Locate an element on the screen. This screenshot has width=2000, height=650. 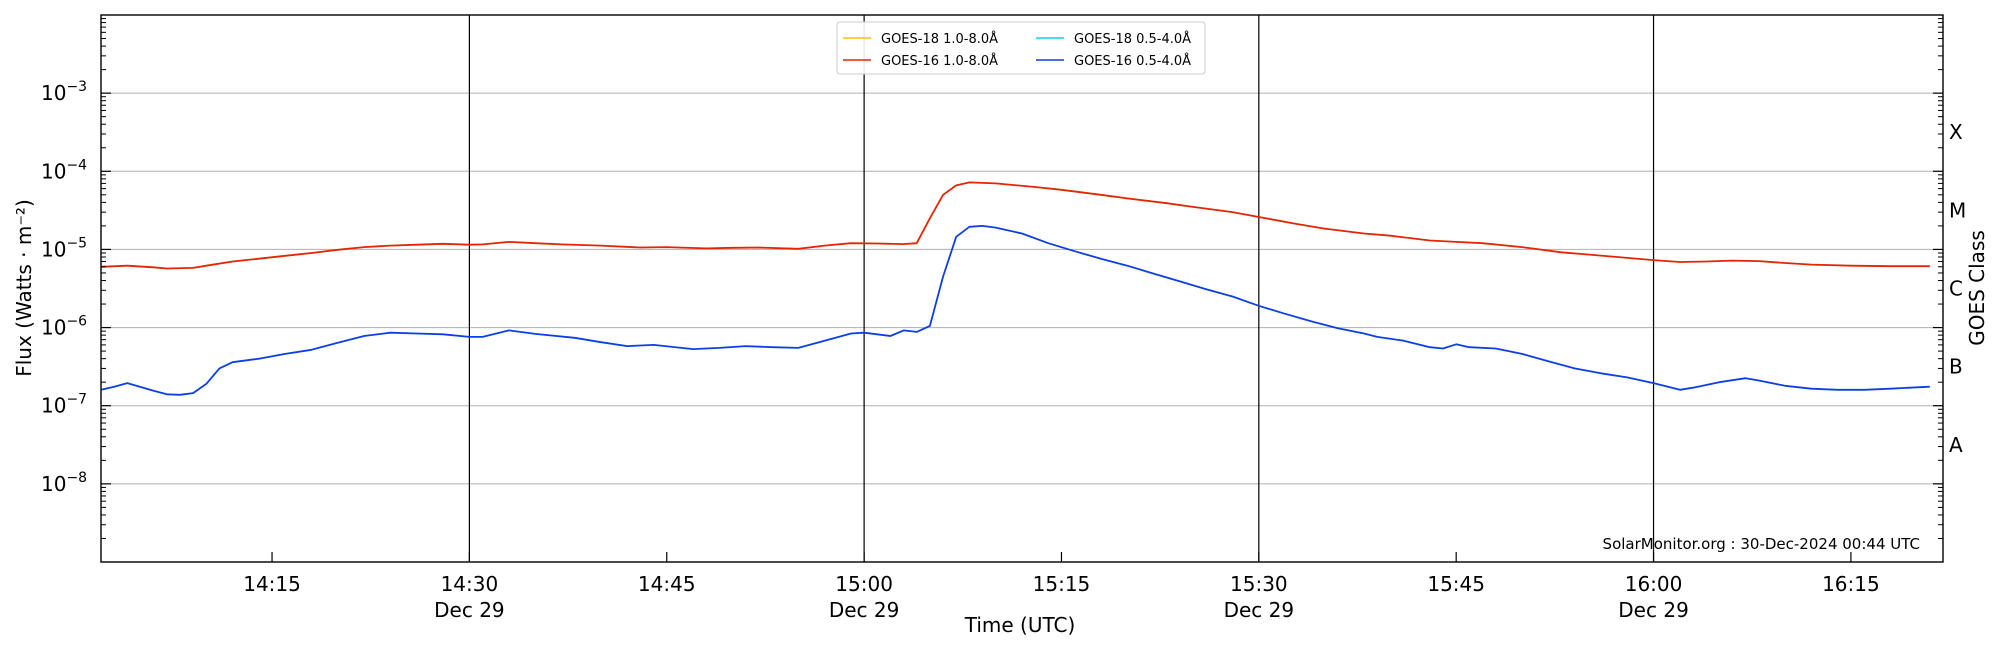
y-tick-exponent: −4 is located at coordinates (76, 165).